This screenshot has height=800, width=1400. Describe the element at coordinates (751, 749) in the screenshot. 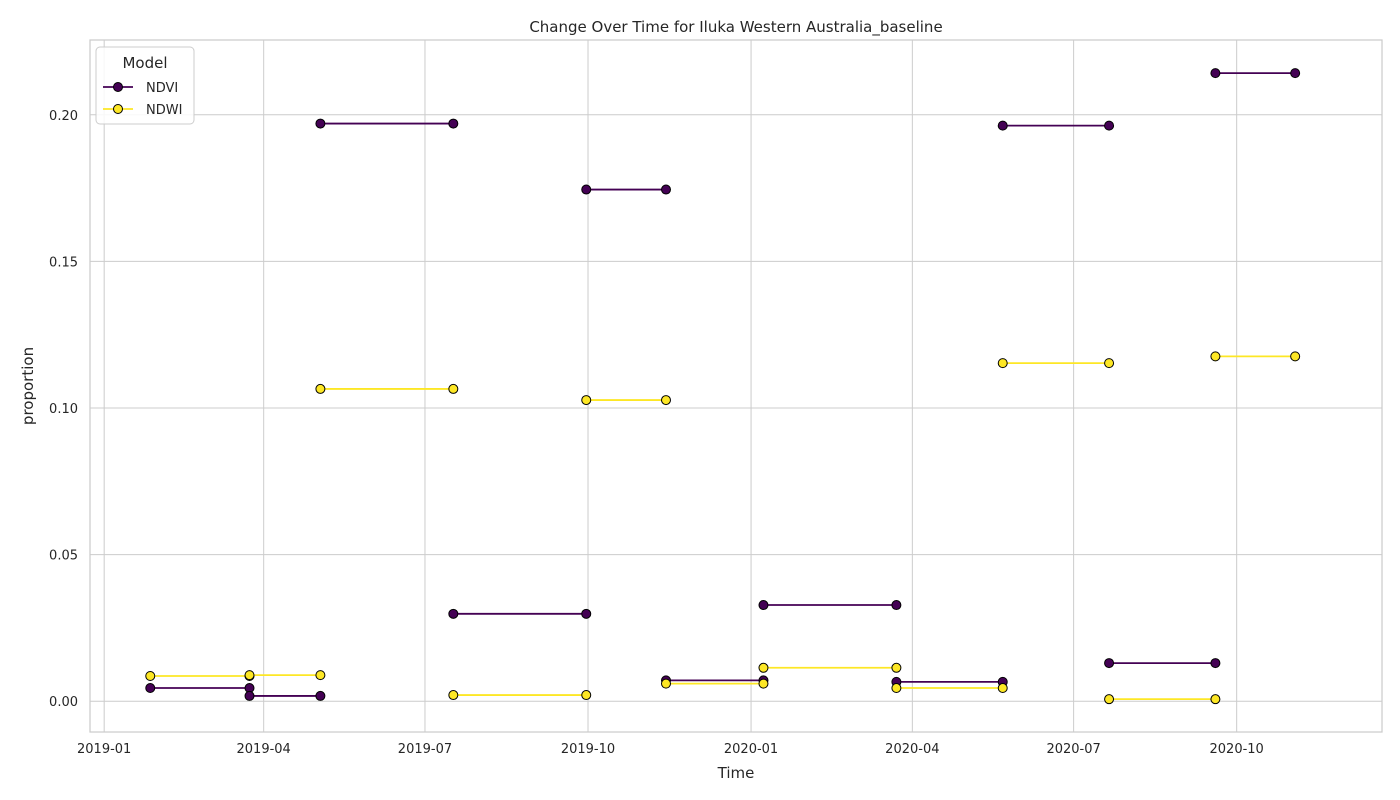

I see `x-tick-label: 2020-01` at that location.